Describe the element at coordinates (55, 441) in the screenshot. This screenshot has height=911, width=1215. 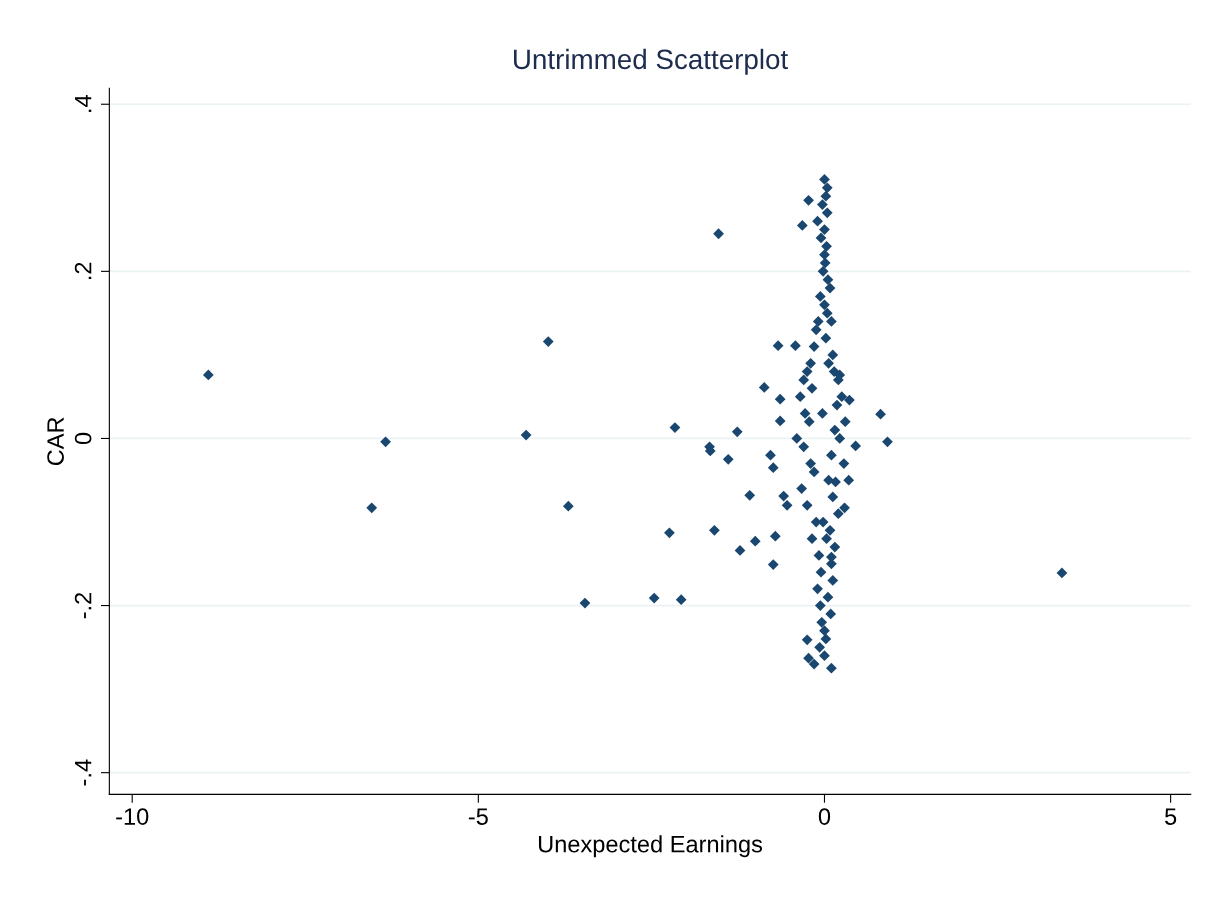
I see `y-axis-title: CAR` at that location.